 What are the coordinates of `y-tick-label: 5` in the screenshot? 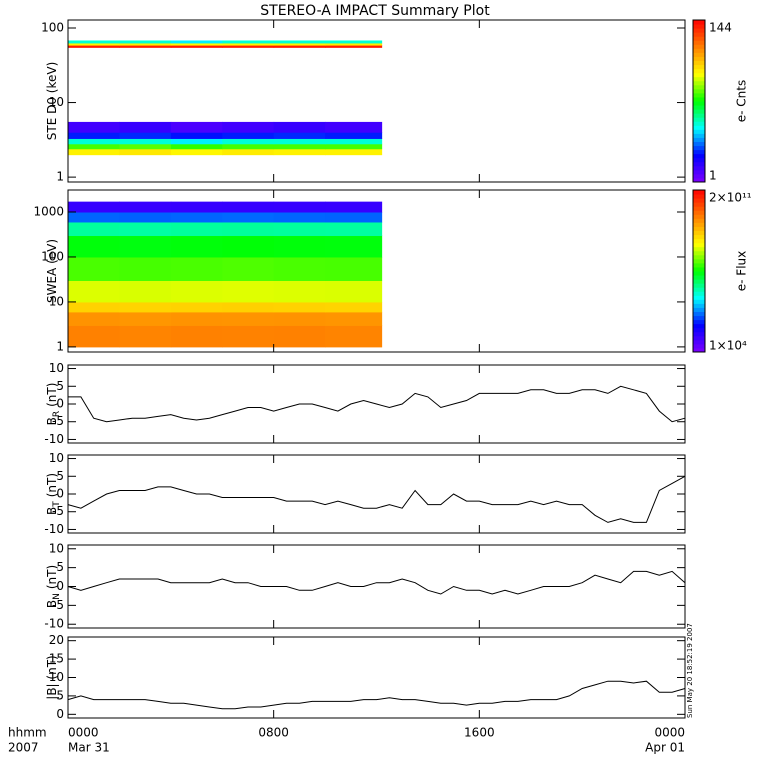 It's located at (60, 386).